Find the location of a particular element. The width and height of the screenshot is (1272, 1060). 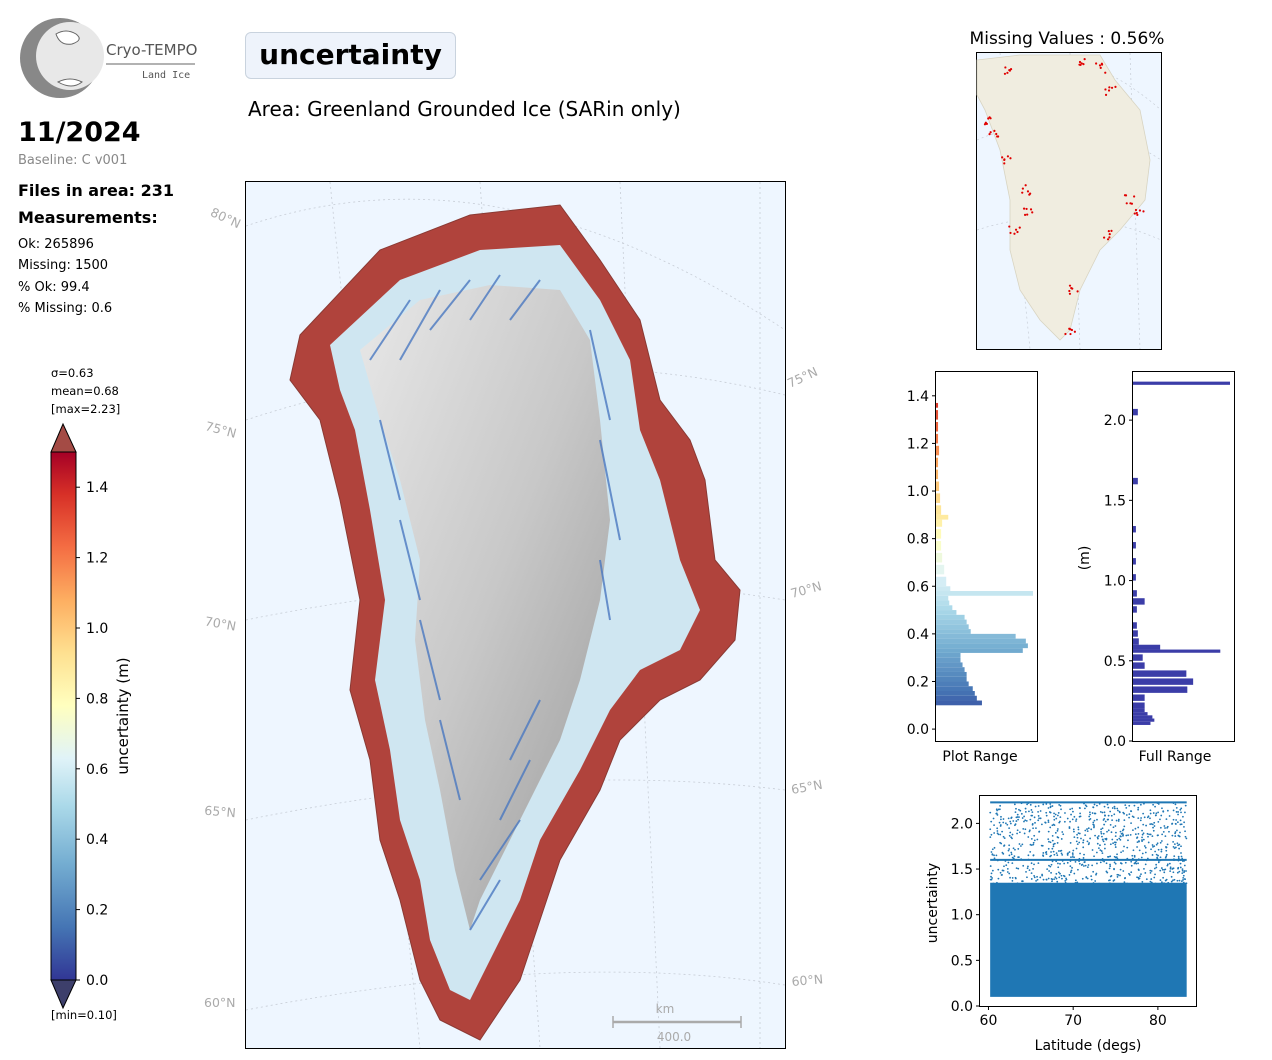

x-axis-label: Full Range is located at coordinates (1175, 757).